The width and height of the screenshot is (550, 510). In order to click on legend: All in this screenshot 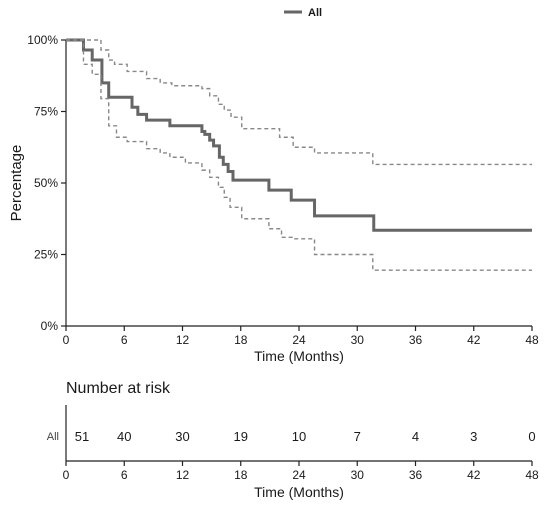, I will do `click(303, 13)`.